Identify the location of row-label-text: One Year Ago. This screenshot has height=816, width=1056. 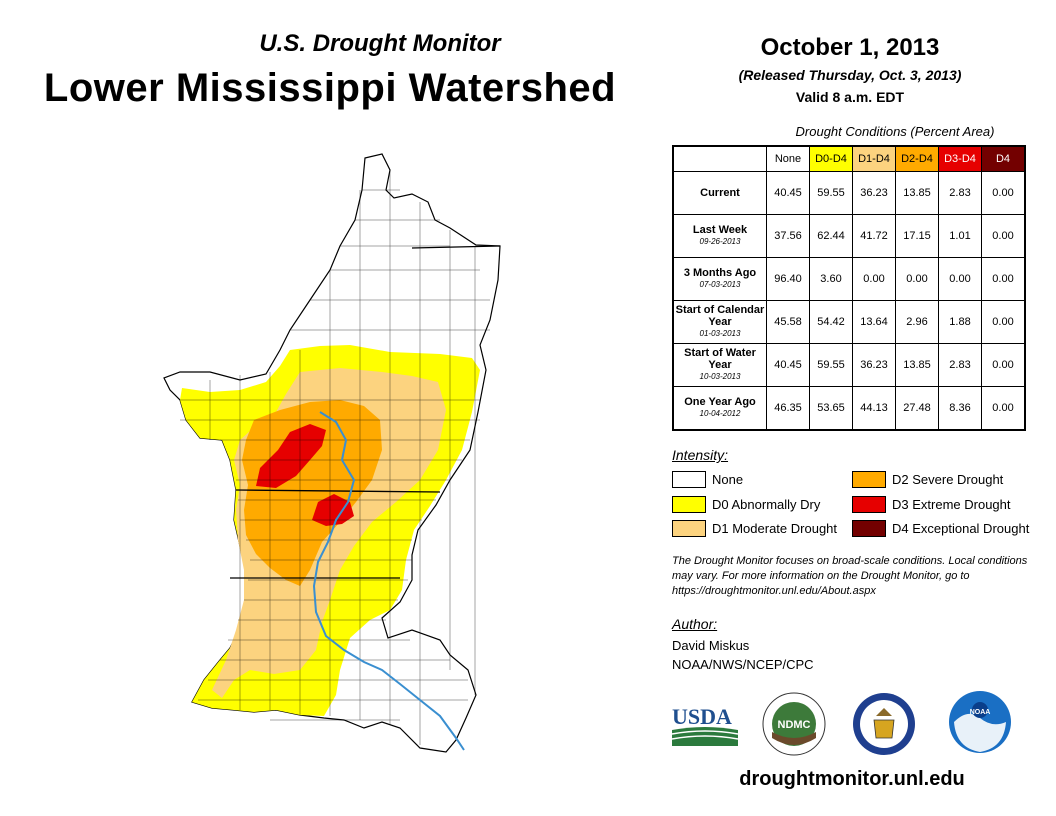
(720, 401).